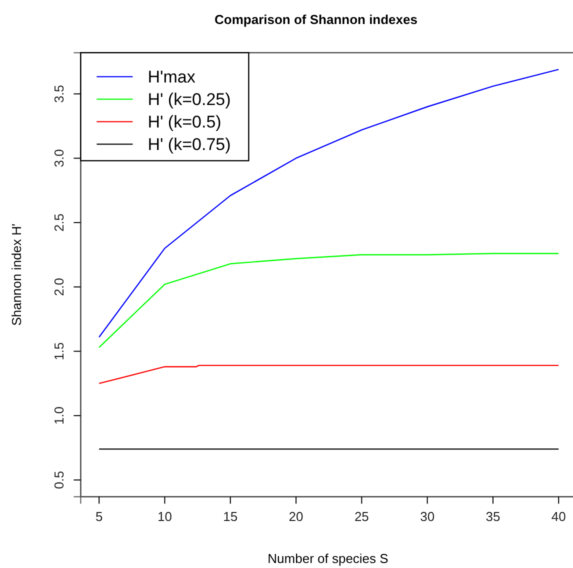 The height and width of the screenshot is (568, 573). I want to click on y-tick-label: 3.5, so click(59, 93).